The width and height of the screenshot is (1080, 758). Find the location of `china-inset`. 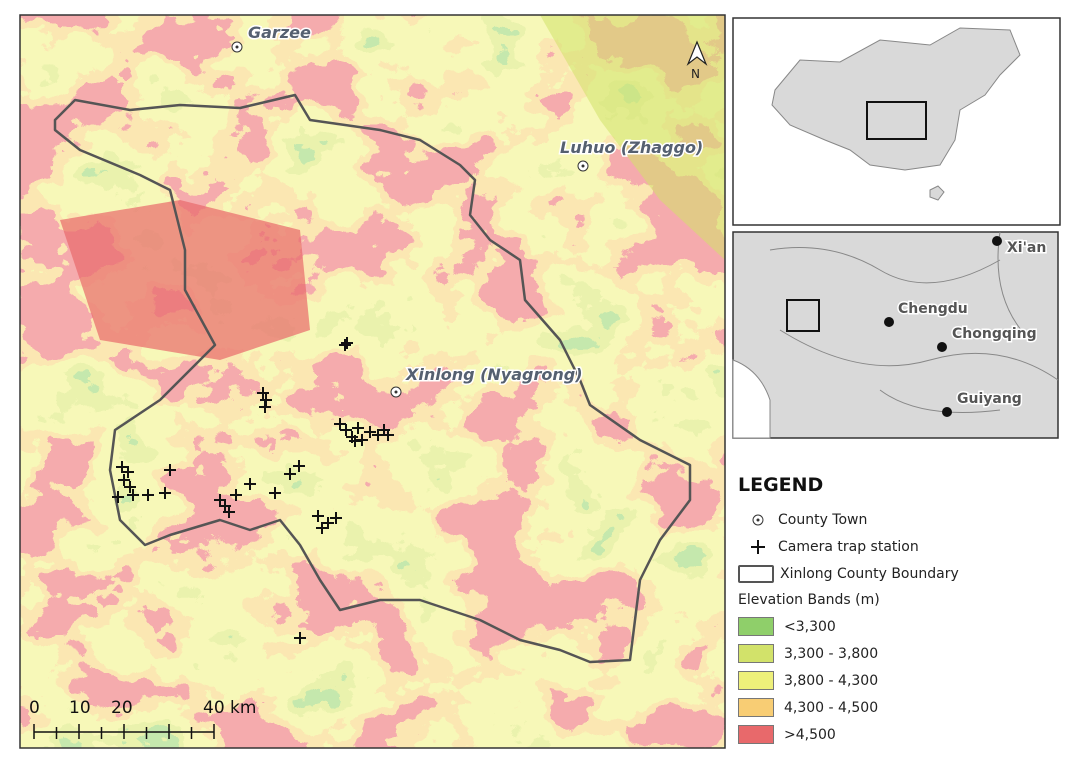

china-inset is located at coordinates (896, 121).